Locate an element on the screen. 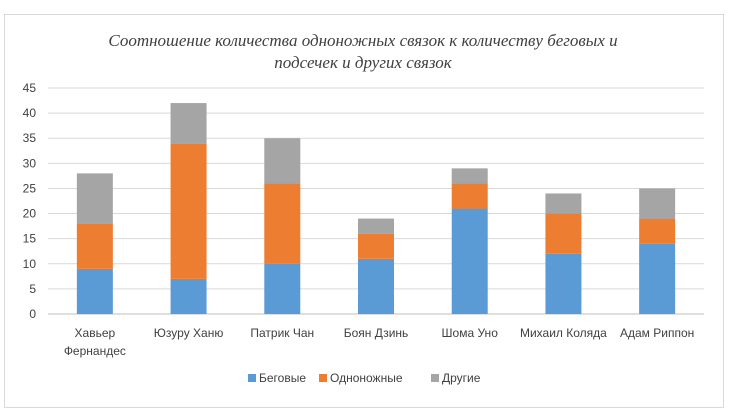 This screenshot has height=416, width=730. y-tick-label: 10 is located at coordinates (30, 264).